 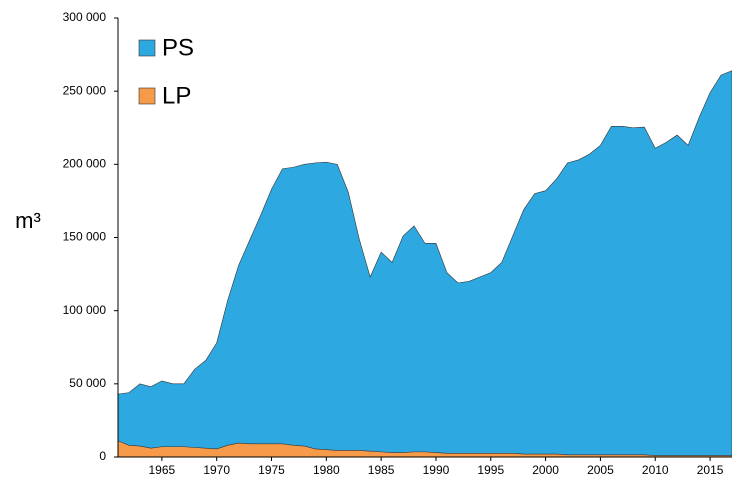 I want to click on x-tick-label: 2015, so click(x=710, y=470).